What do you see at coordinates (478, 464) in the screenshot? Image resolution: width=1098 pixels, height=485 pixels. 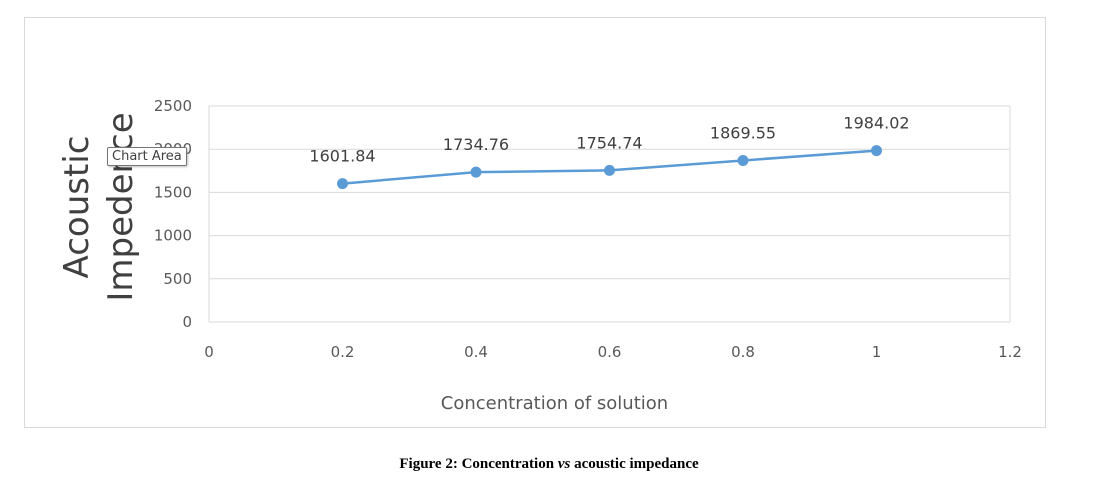 I see `caption-prefix: Figure 2: Concentration` at bounding box center [478, 464].